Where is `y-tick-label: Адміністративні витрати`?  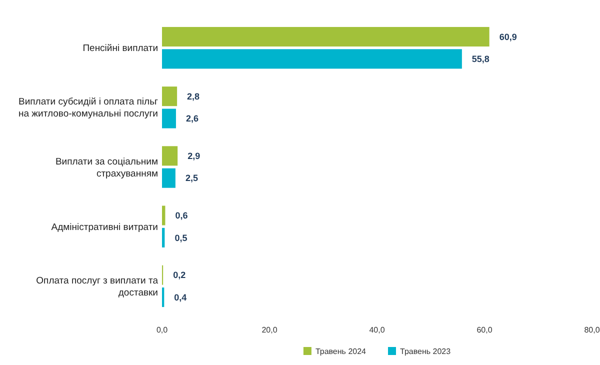 y-tick-label: Адміністративні витрати is located at coordinates (104, 227).